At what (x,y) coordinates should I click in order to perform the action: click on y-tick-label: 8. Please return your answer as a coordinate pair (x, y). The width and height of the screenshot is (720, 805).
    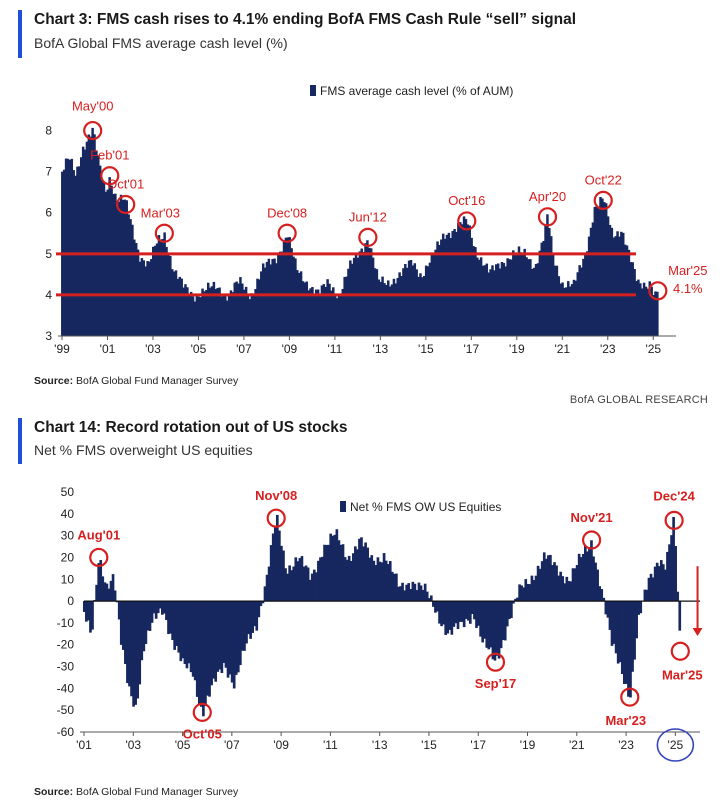
    Looking at the image, I should click on (48, 131).